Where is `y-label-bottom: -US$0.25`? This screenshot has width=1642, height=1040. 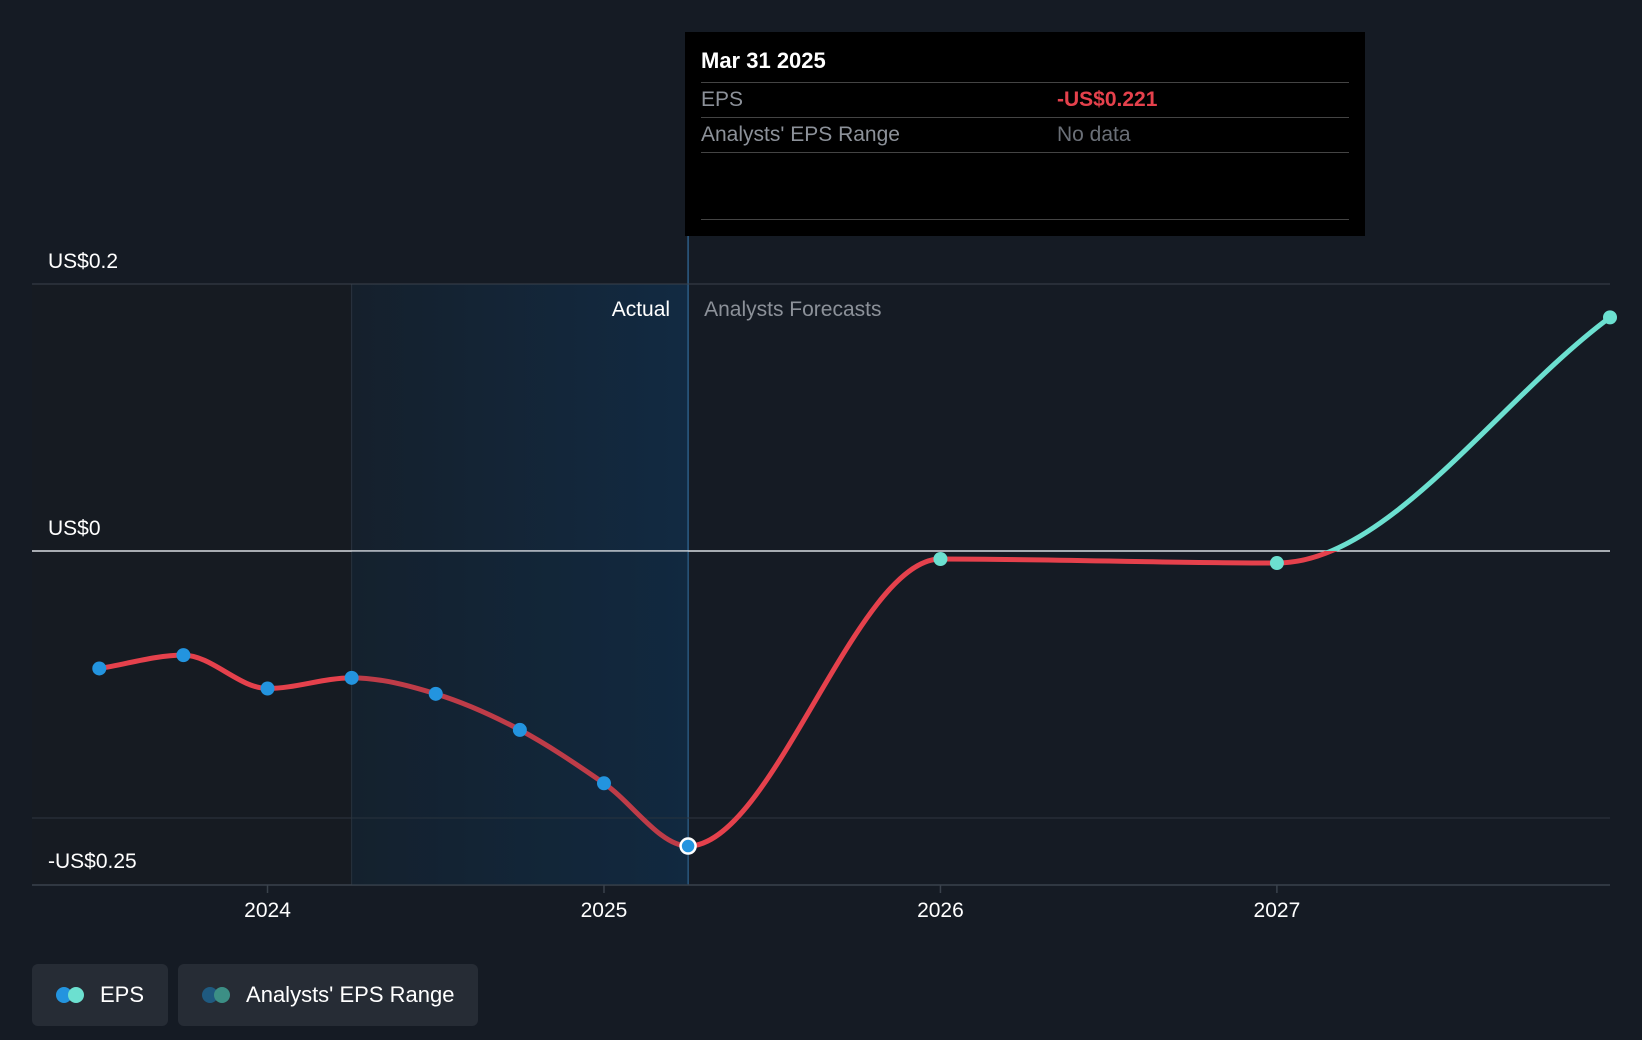
y-label-bottom: -US$0.25 is located at coordinates (92, 861).